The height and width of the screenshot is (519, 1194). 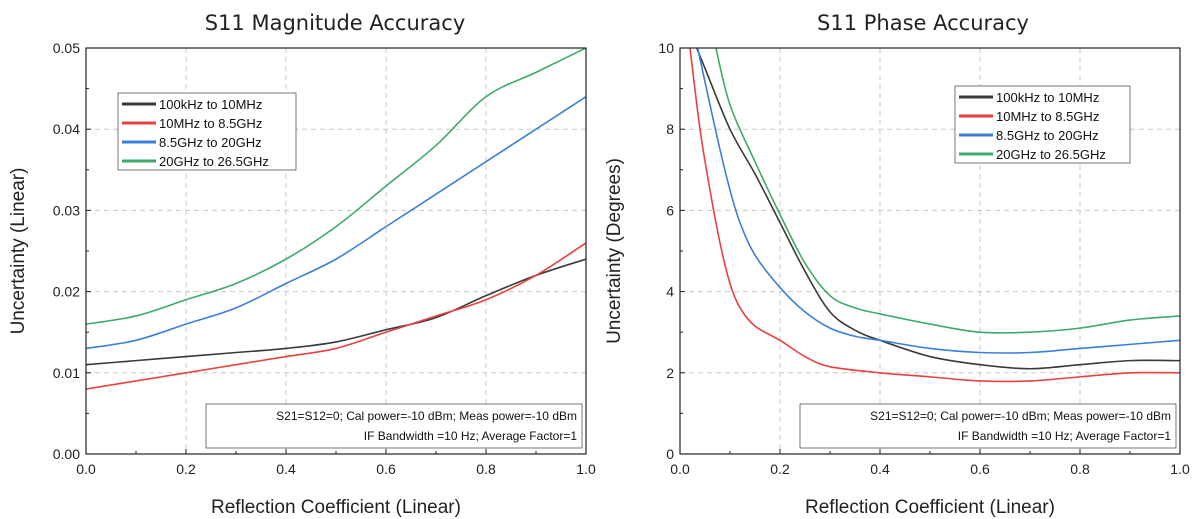 What do you see at coordinates (670, 292) in the screenshot?
I see `y-tick-label: 4` at bounding box center [670, 292].